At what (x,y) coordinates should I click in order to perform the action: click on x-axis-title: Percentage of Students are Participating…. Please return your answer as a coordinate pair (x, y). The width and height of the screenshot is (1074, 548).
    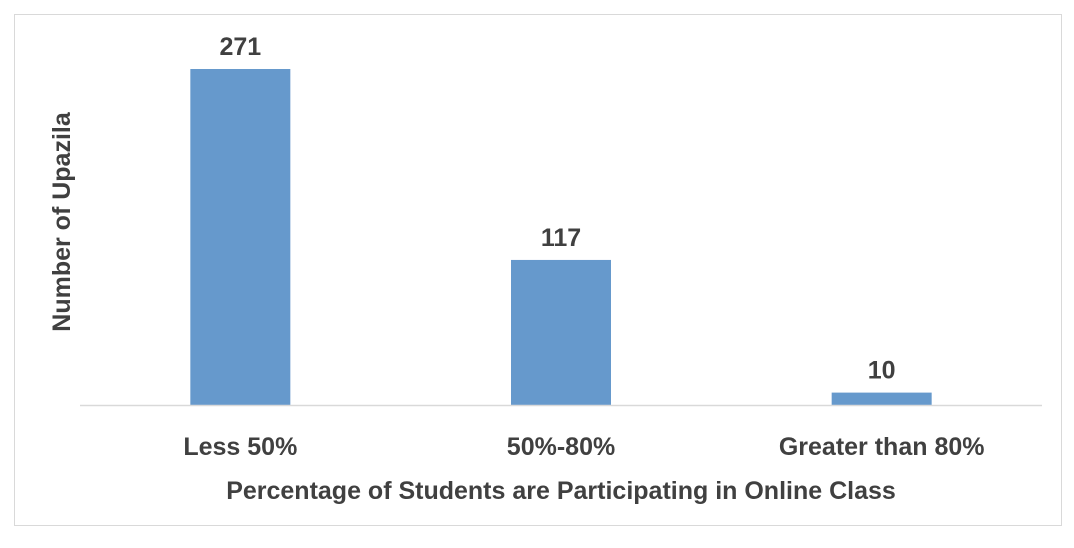
    Looking at the image, I should click on (561, 491).